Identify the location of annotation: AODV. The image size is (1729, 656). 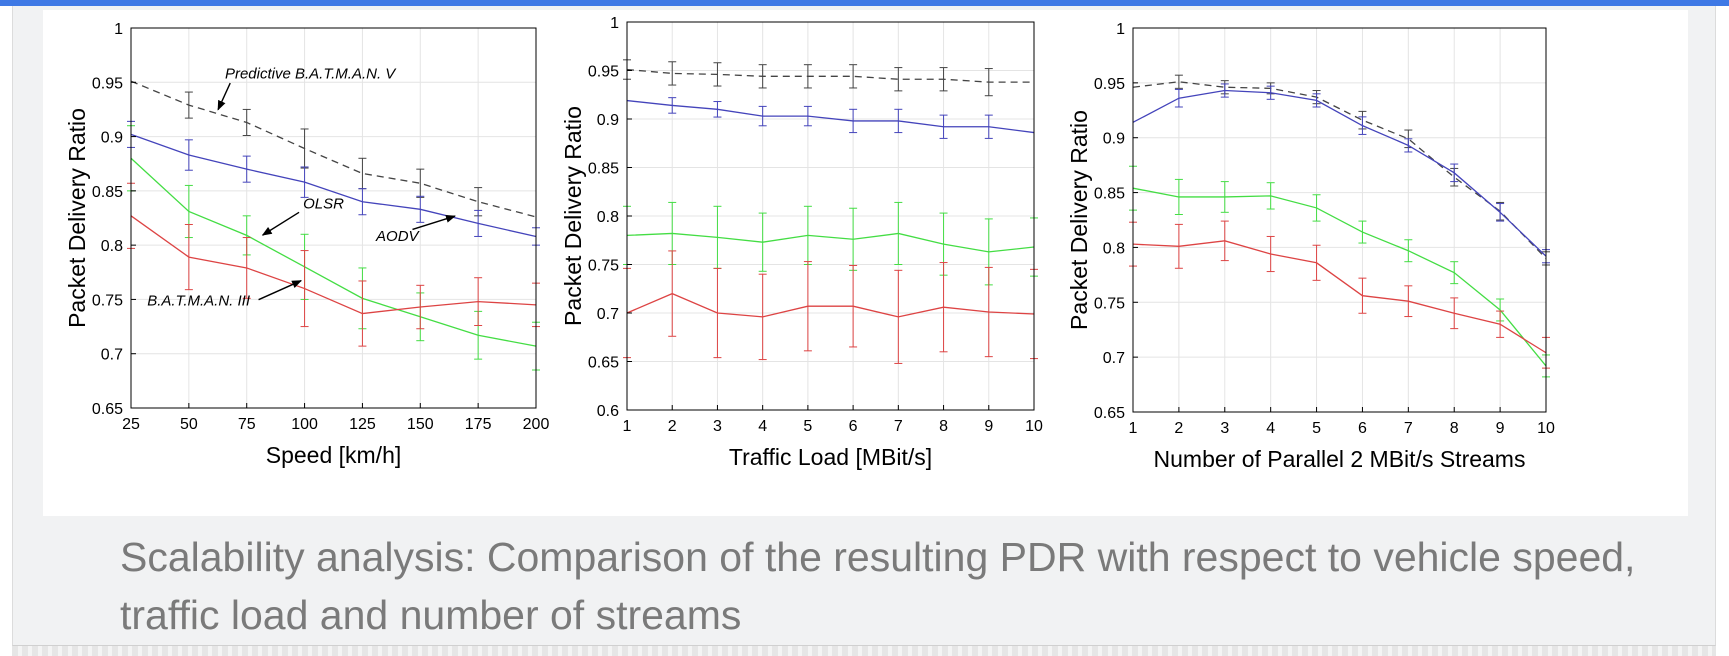
(415, 229).